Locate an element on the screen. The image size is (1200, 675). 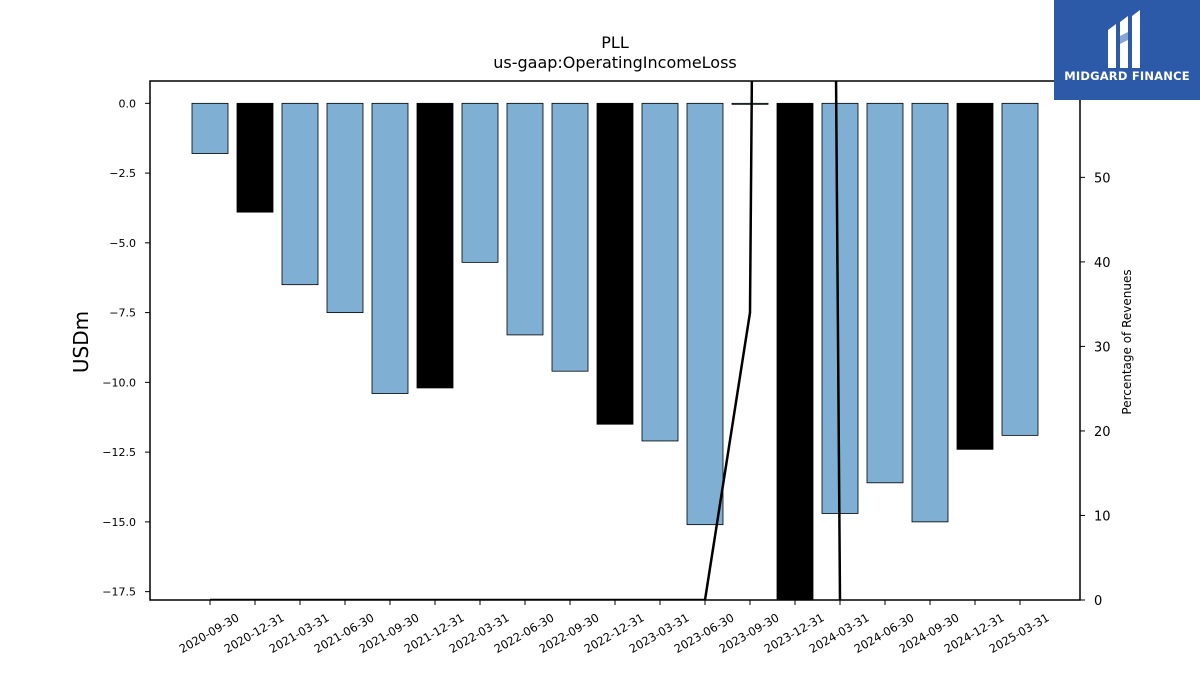
y2-tick-label: 30 is located at coordinates (1102, 347).